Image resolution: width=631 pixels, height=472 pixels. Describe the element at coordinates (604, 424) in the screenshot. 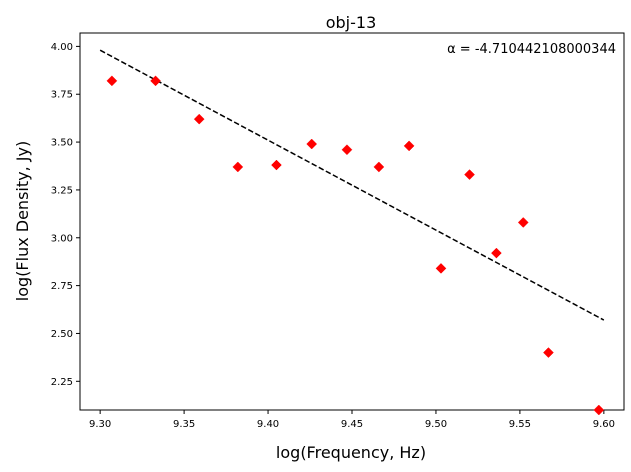

I see `x-tick-label: 9.60` at that location.